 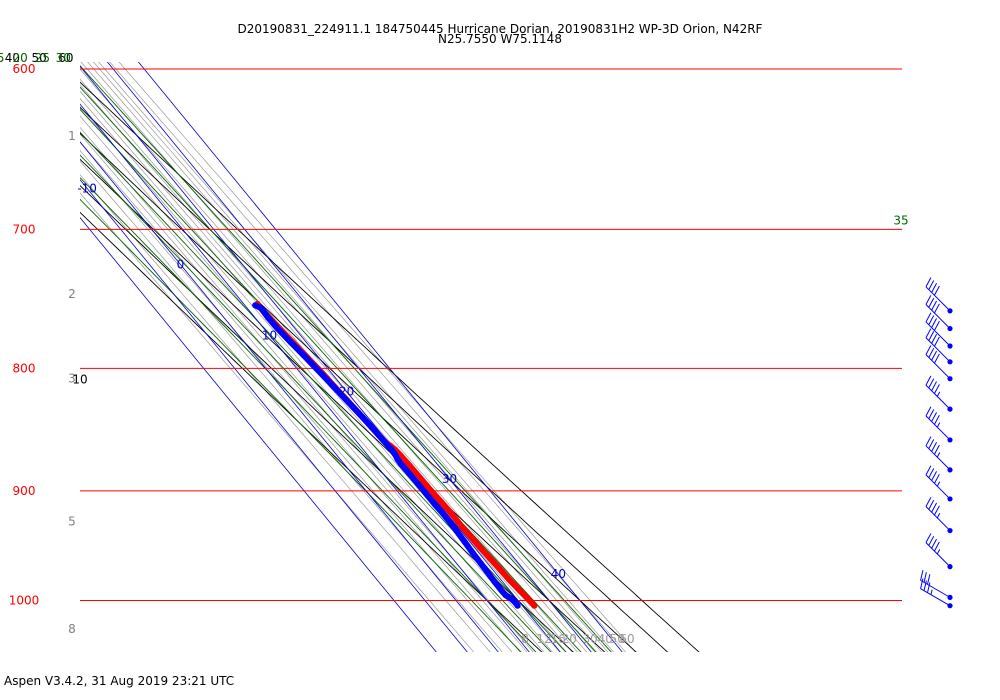 I want to click on isotherm-label-30: 30, so click(x=449, y=479).